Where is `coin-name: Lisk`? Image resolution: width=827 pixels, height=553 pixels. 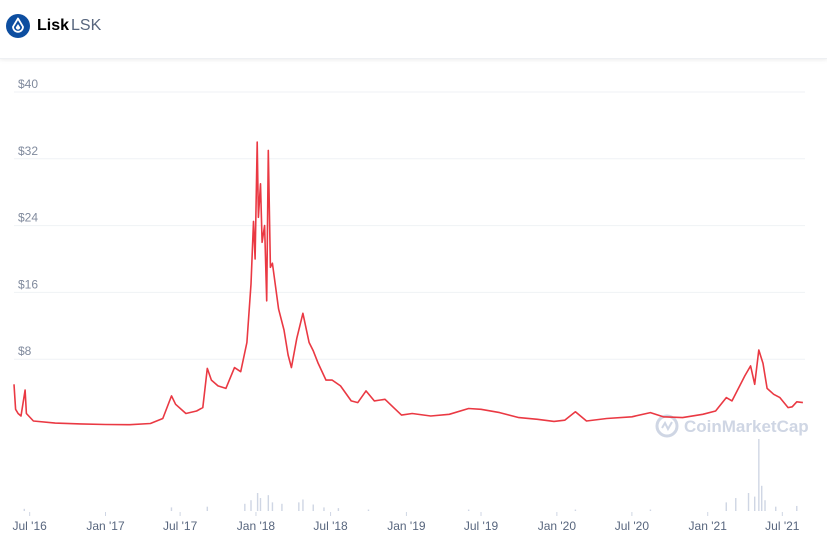 coin-name: Lisk is located at coordinates (53, 25).